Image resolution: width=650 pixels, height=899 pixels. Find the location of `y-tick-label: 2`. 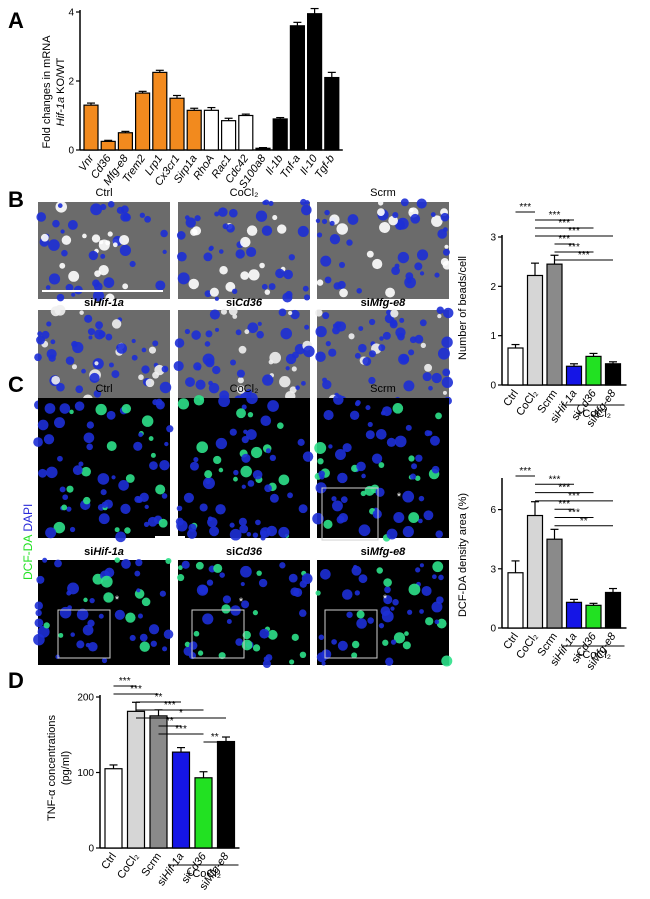

y-tick-label: 2 is located at coordinates (71, 82).